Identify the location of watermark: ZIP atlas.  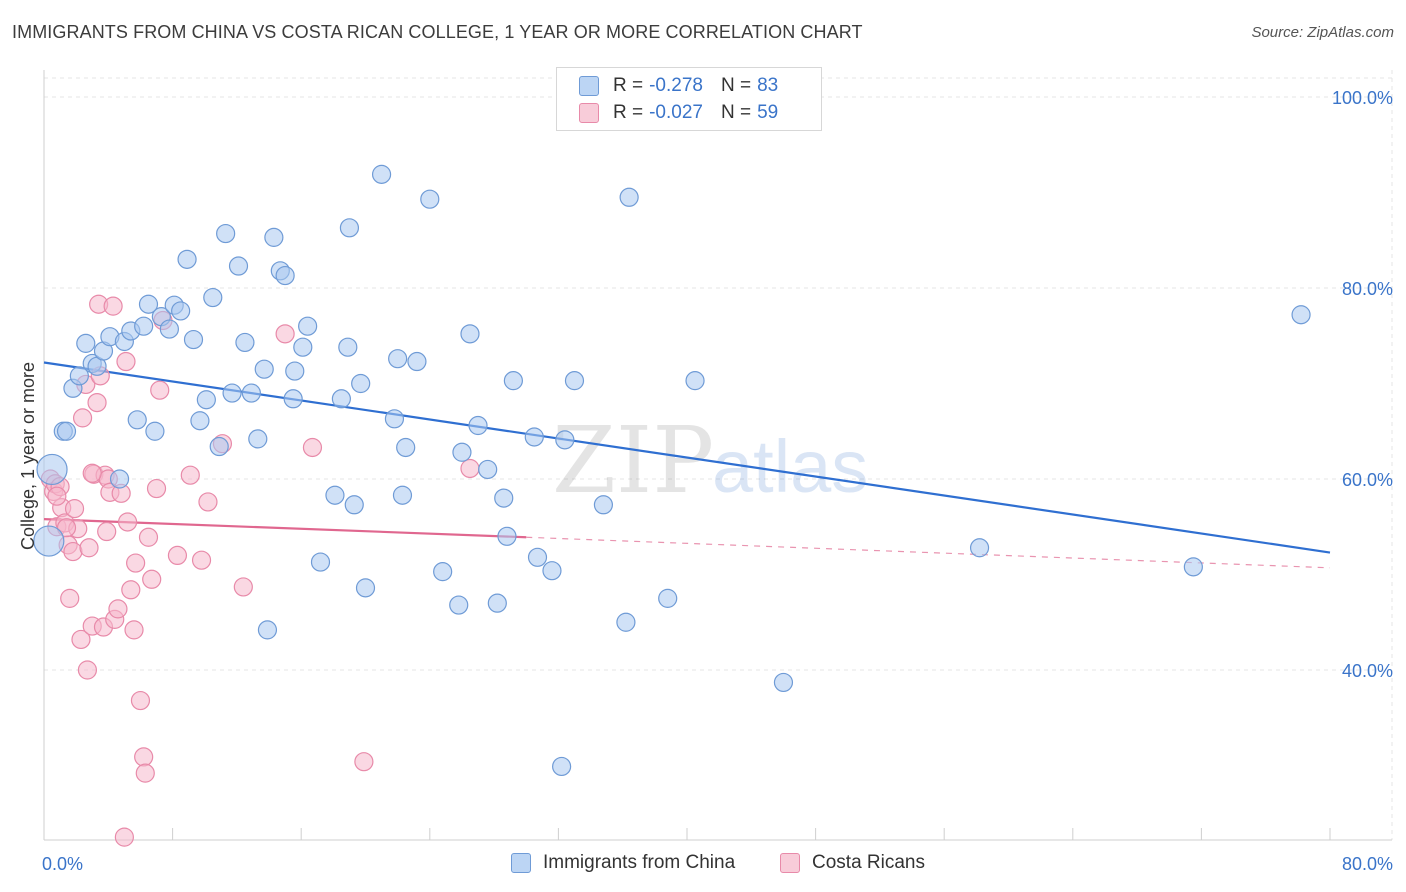
(710, 460).